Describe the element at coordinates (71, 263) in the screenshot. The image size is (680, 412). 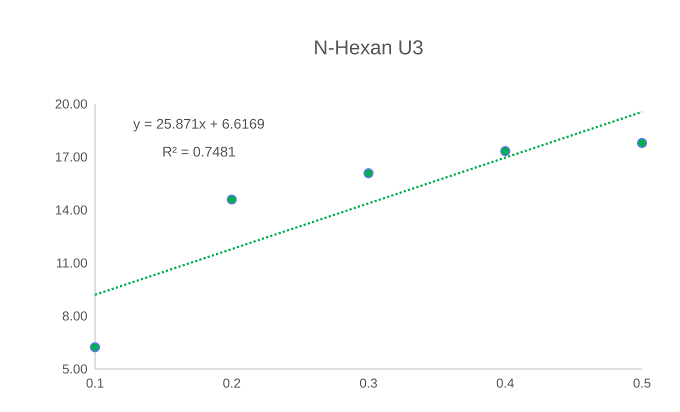
I see `y-tick-label: 11.00` at that location.